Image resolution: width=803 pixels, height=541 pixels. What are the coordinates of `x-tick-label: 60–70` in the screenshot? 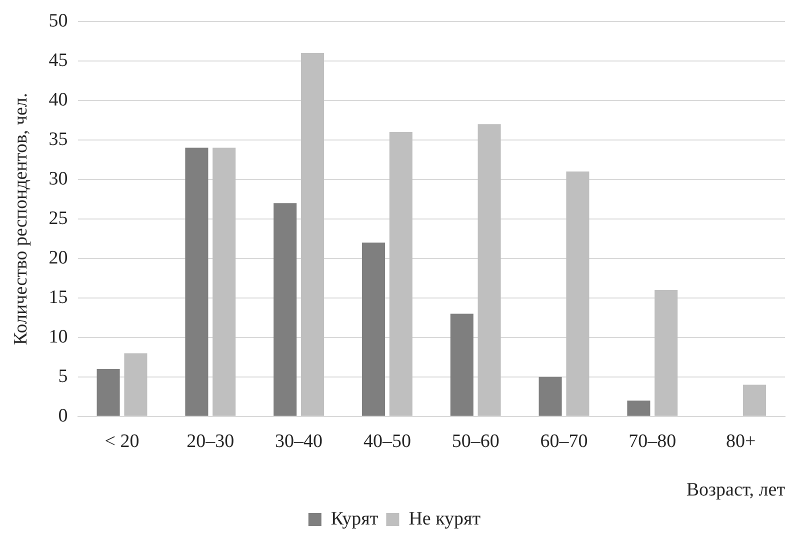 It's located at (564, 441).